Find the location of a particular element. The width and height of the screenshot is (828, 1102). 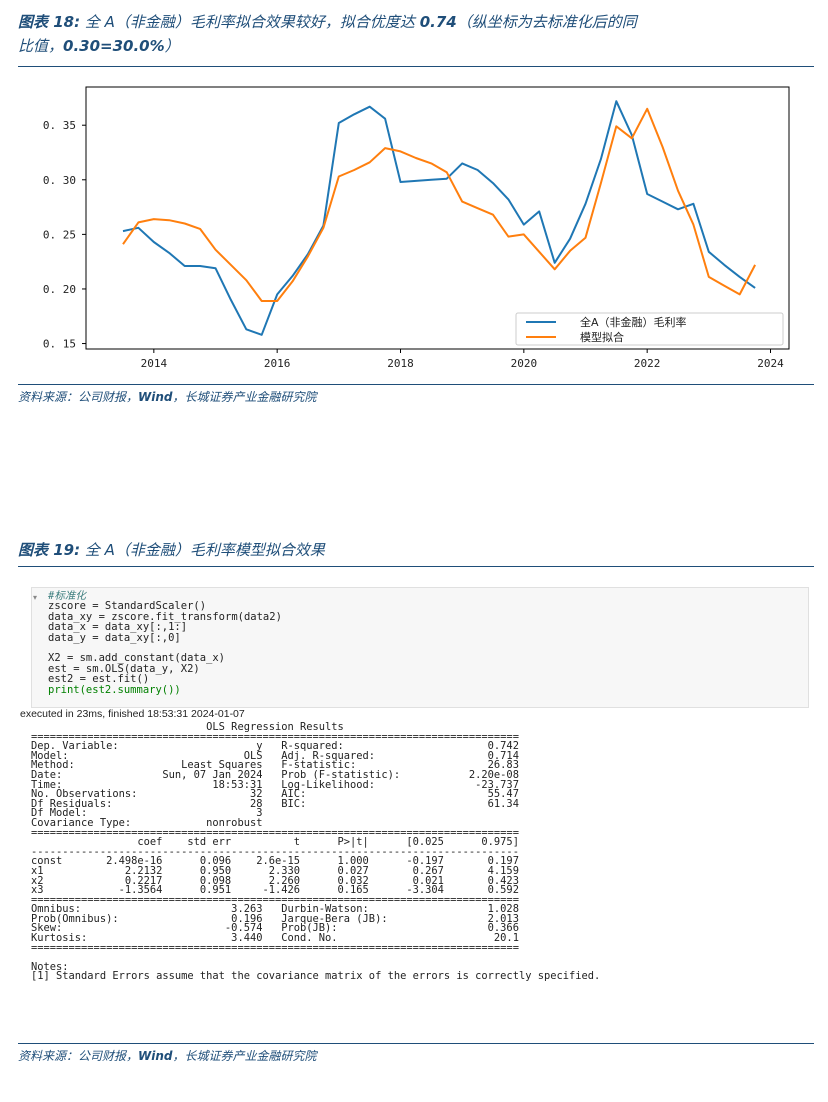

figure-18-text-a: 全 A（非金融）毛利率拟合效果较好，拟合优度达 is located at coordinates (250, 22).